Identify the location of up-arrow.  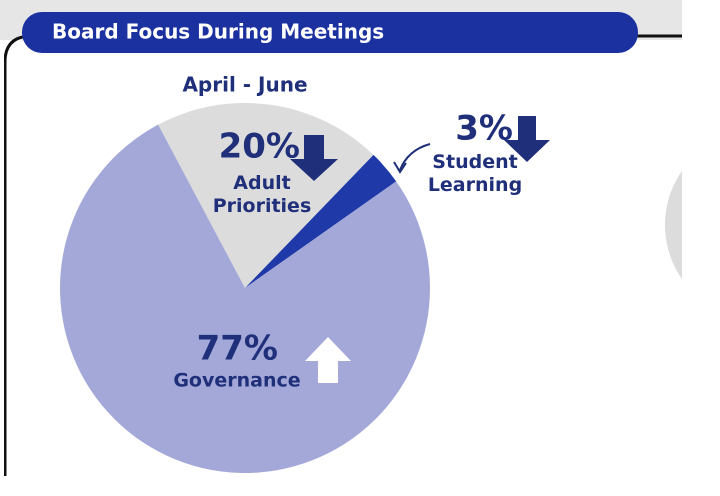
(328, 360).